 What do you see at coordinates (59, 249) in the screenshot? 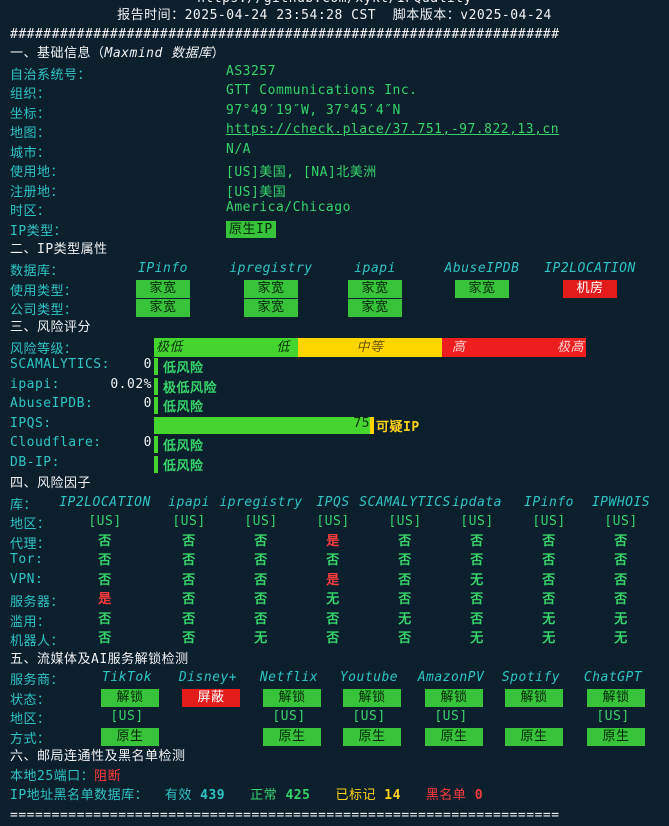
I see `section-iptype-title: 二、IP类型属性` at bounding box center [59, 249].